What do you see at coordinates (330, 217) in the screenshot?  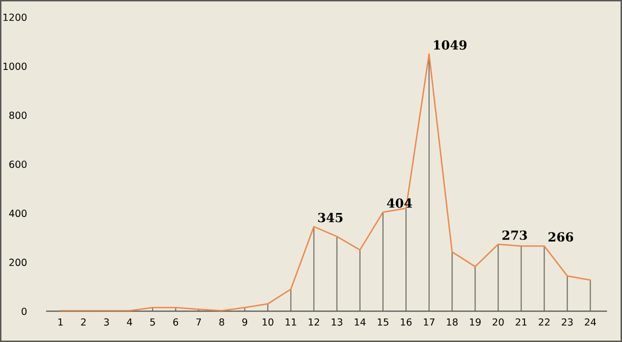 I see `data-label: 345` at bounding box center [330, 217].